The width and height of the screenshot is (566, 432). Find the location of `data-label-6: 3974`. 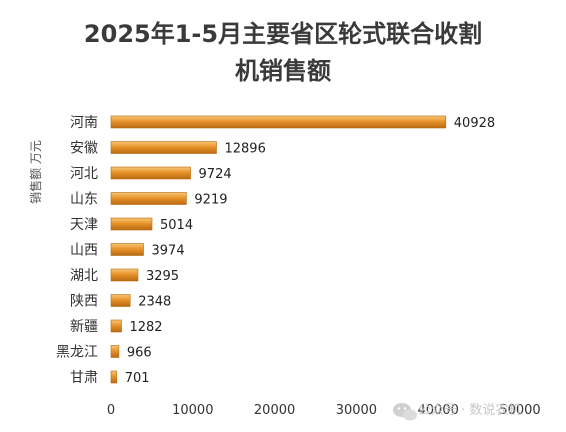

data-label-6: 3974 is located at coordinates (168, 251).